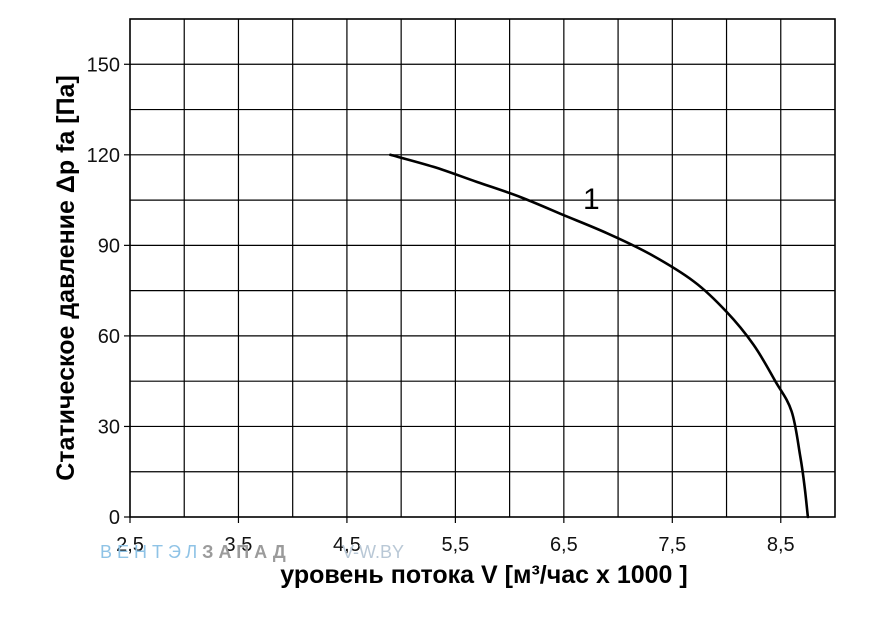  I want to click on x-tick-label: 7,5, so click(672, 545).